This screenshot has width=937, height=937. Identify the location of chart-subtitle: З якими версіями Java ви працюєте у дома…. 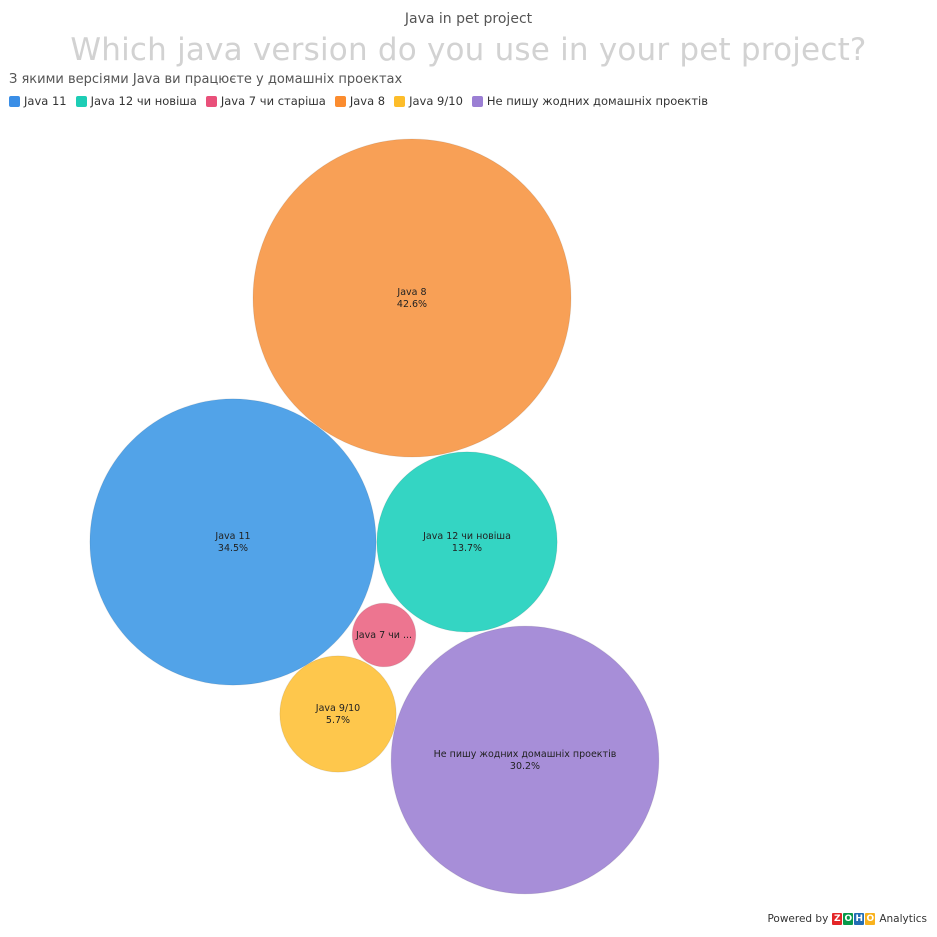
(206, 79).